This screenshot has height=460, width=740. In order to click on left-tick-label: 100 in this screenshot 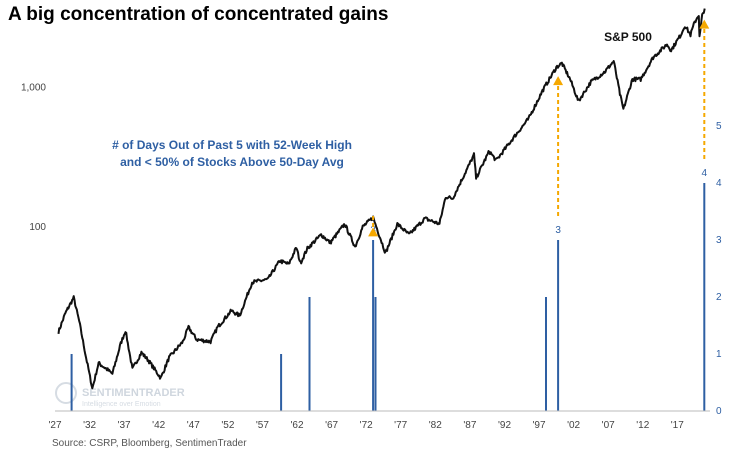, I will do `click(37, 227)`.